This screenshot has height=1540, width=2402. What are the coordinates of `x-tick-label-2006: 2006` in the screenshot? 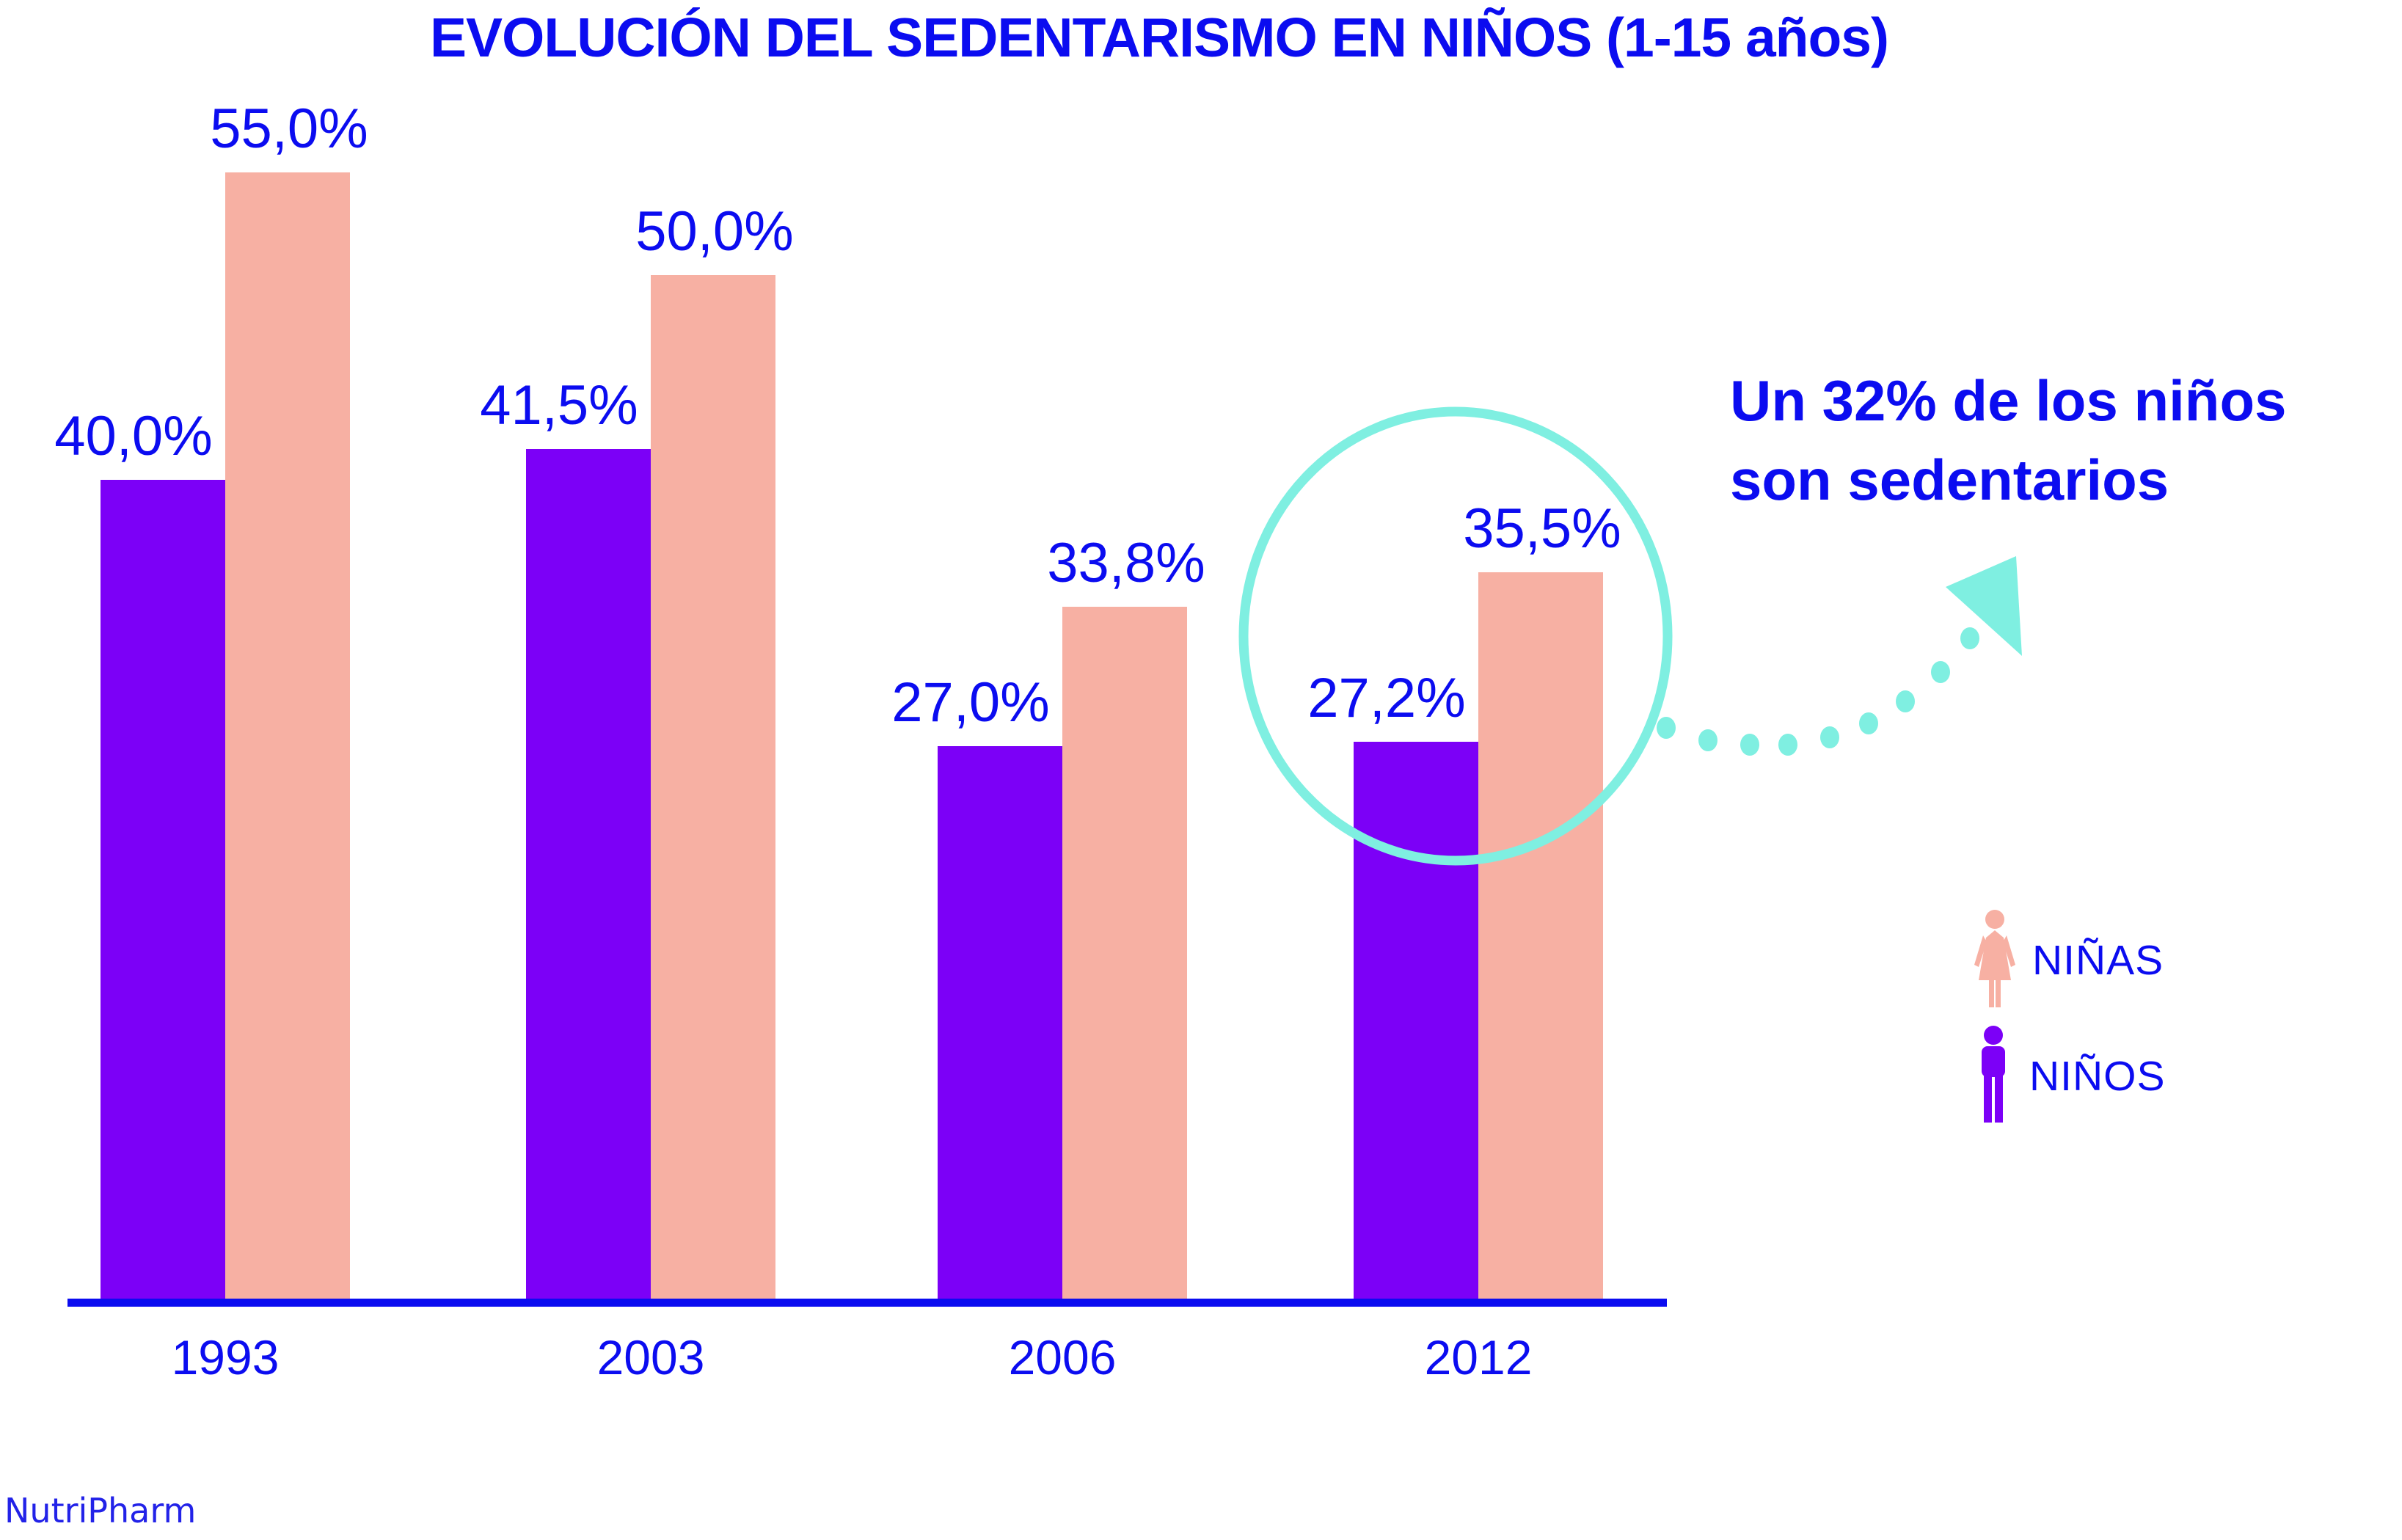 It's located at (1062, 1357).